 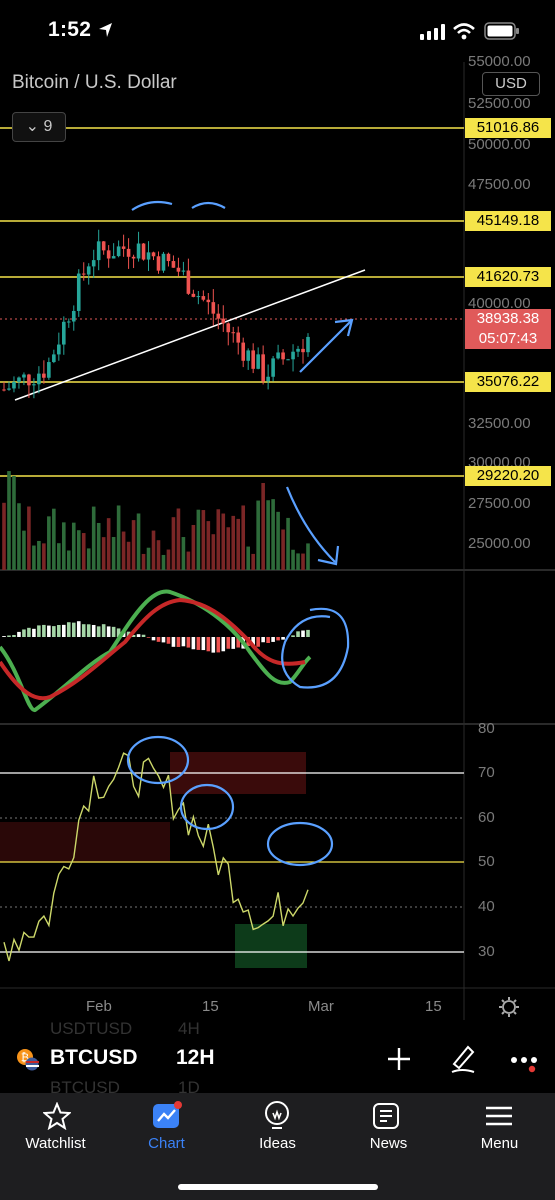 I want to click on candle-countdown: 05:07:43, so click(x=508, y=338).